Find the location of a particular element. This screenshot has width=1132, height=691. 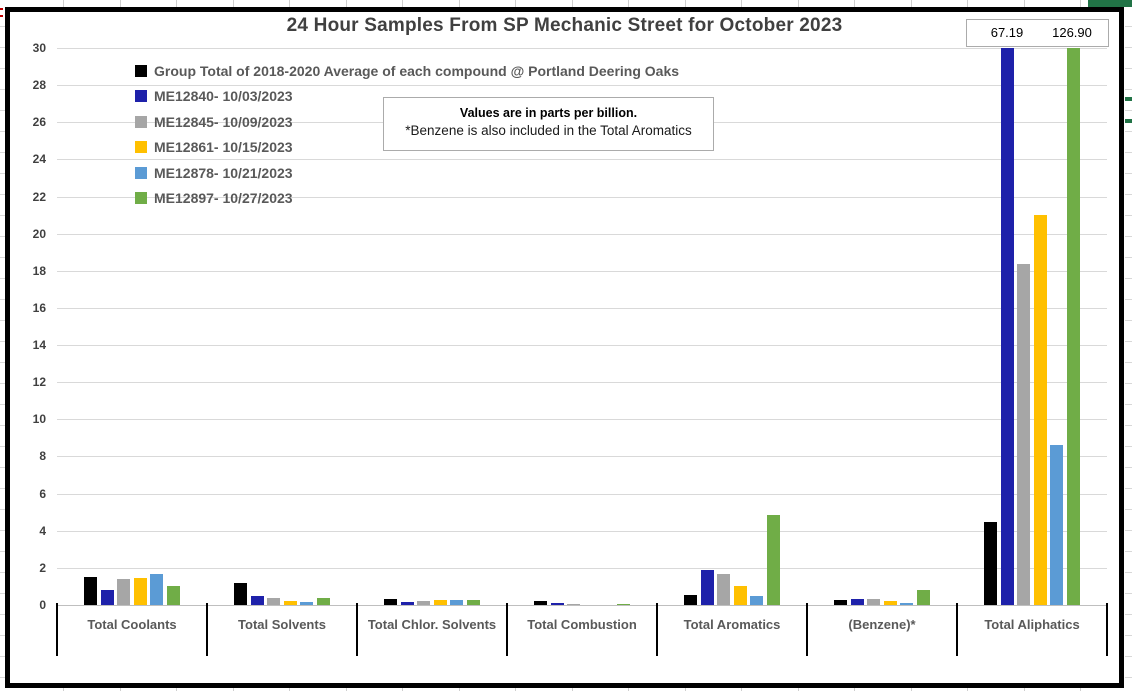

y-axis-tick-label: 22 is located at coordinates (39, 196).